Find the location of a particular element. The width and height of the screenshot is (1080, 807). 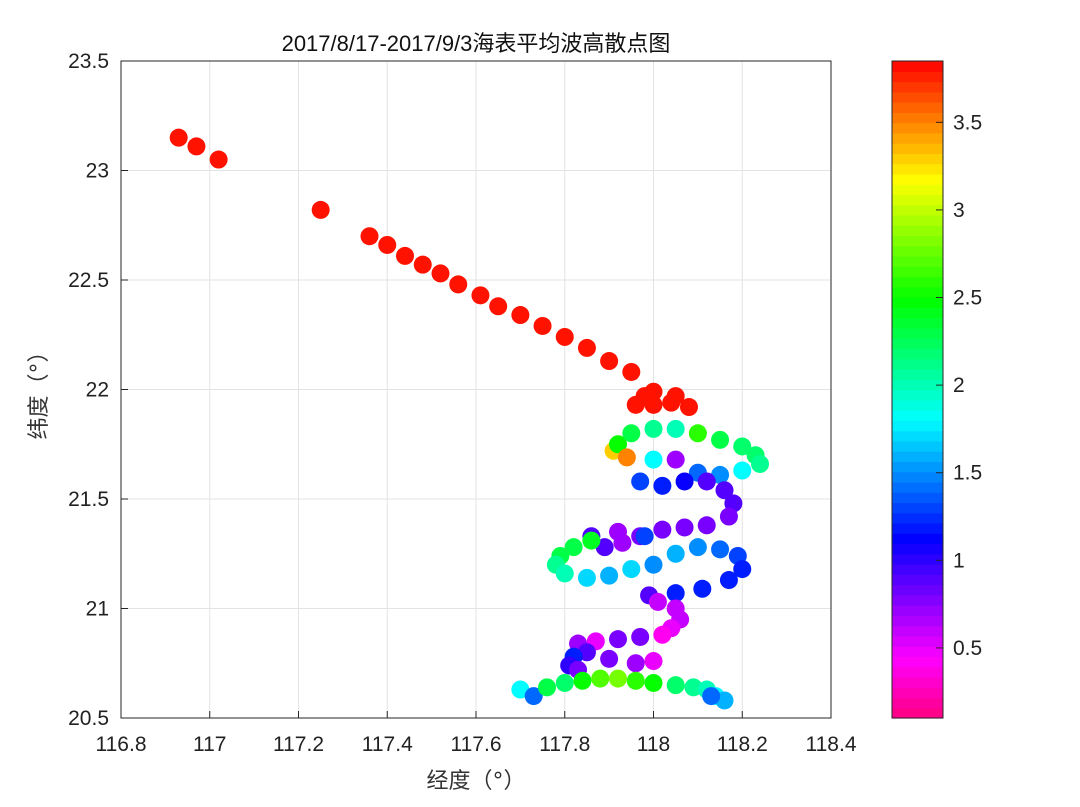

colorbar-ticks: 0.5 1 1.5 2 2.5 3 3.5 is located at coordinates (959, 385).